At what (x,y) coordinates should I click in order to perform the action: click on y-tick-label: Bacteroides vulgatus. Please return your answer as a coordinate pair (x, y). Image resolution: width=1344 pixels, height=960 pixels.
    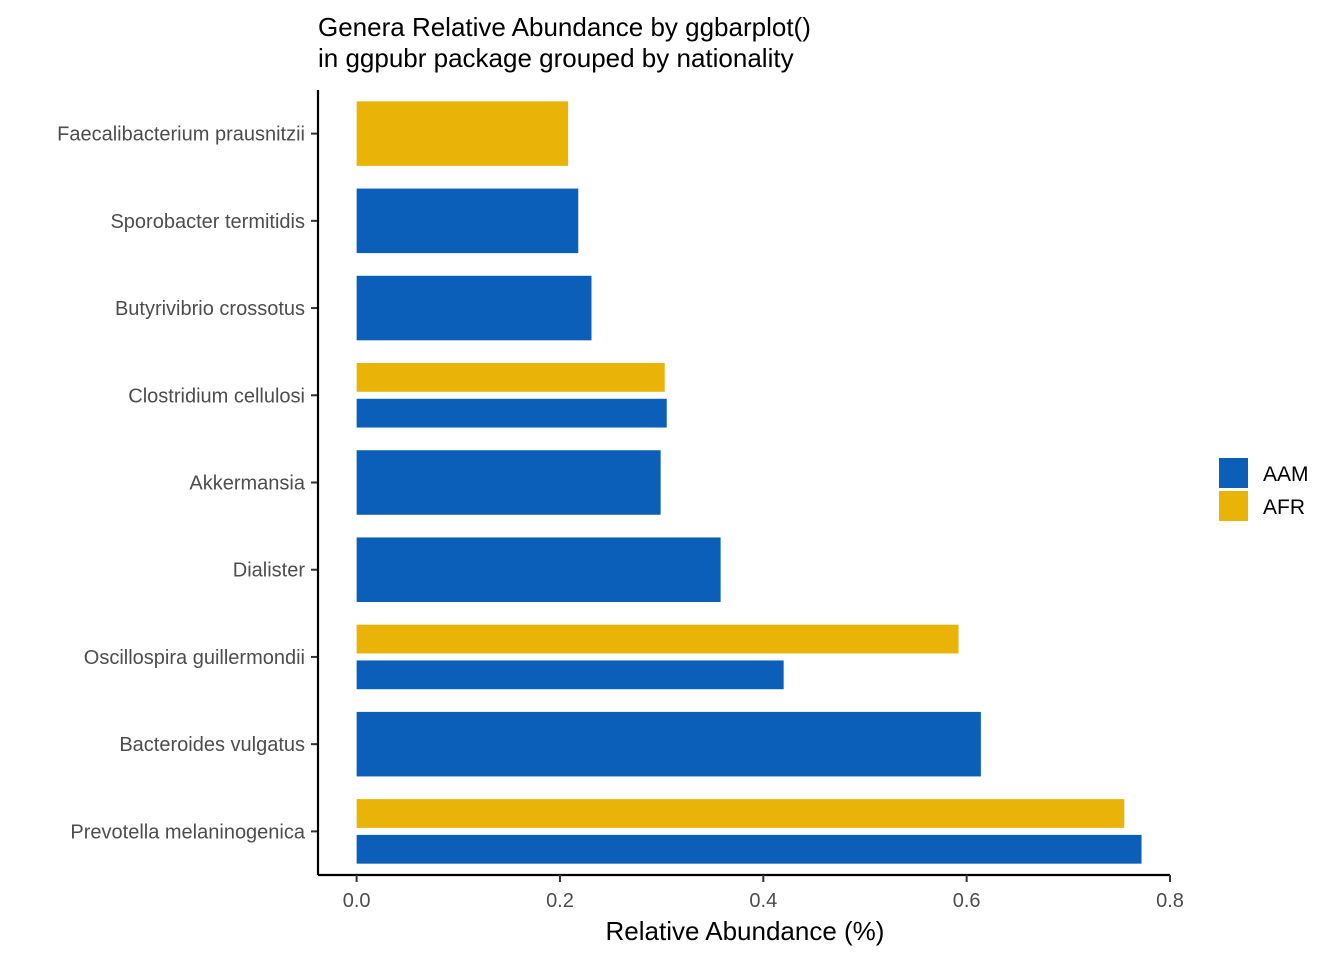
    Looking at the image, I should click on (212, 745).